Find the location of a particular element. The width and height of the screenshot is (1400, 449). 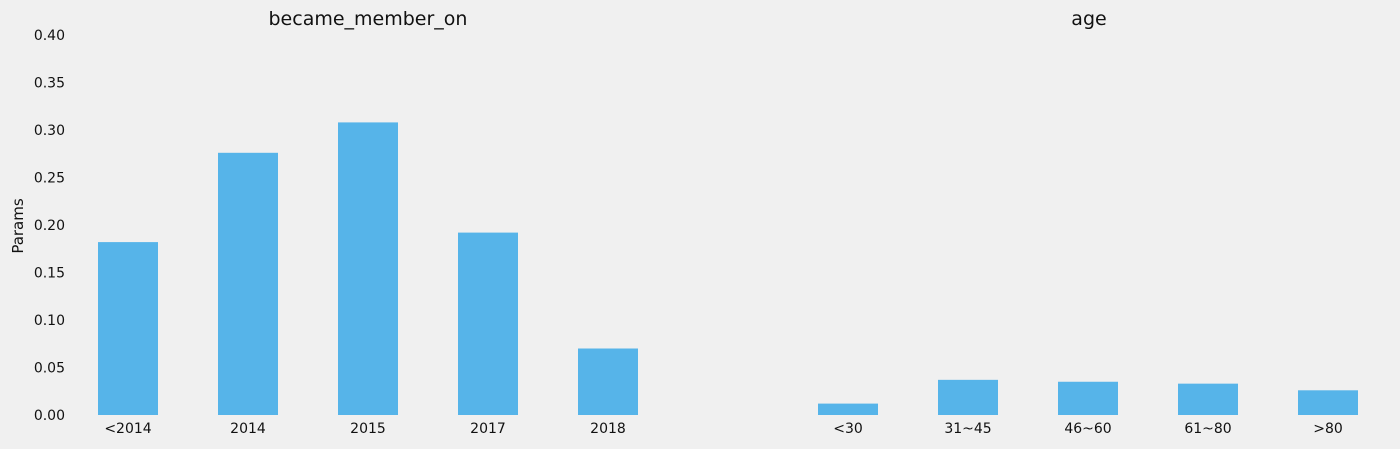

panel-title: age is located at coordinates (1088, 19).